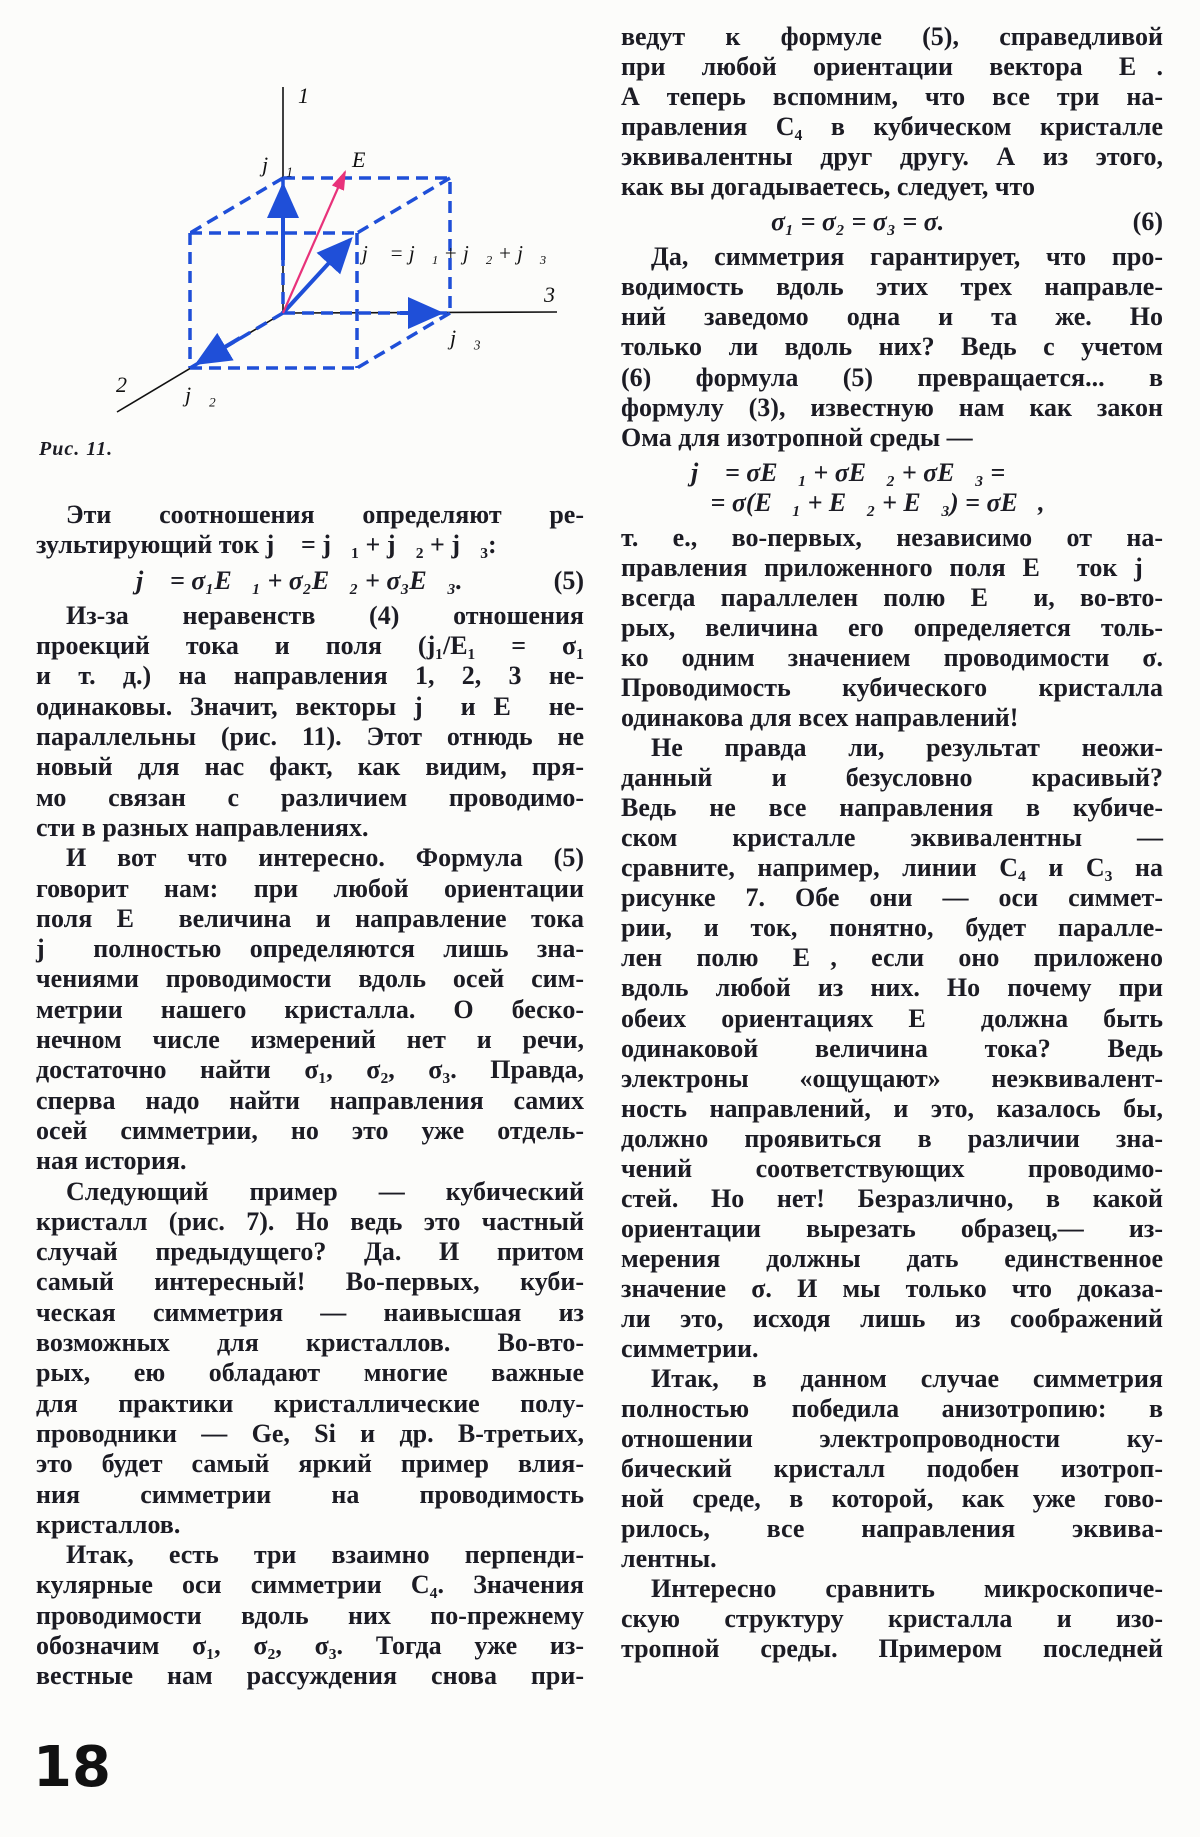  Describe the element at coordinates (310, 1343) in the screenshot. I see `text-line: возможных для кристаллов. Во-вто-` at that location.